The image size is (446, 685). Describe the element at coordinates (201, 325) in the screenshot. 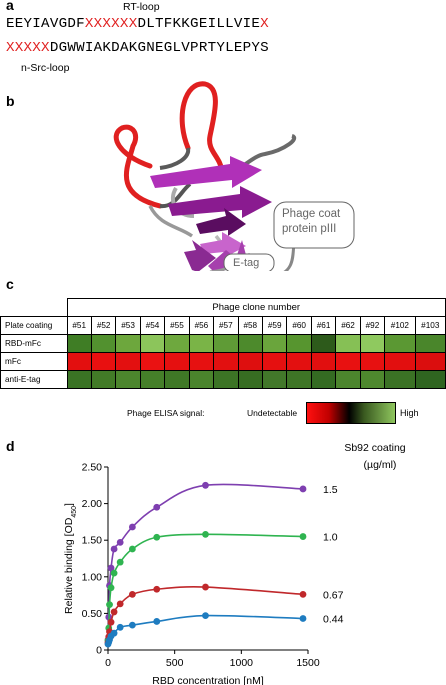

I see `clone-header: #56` at that location.